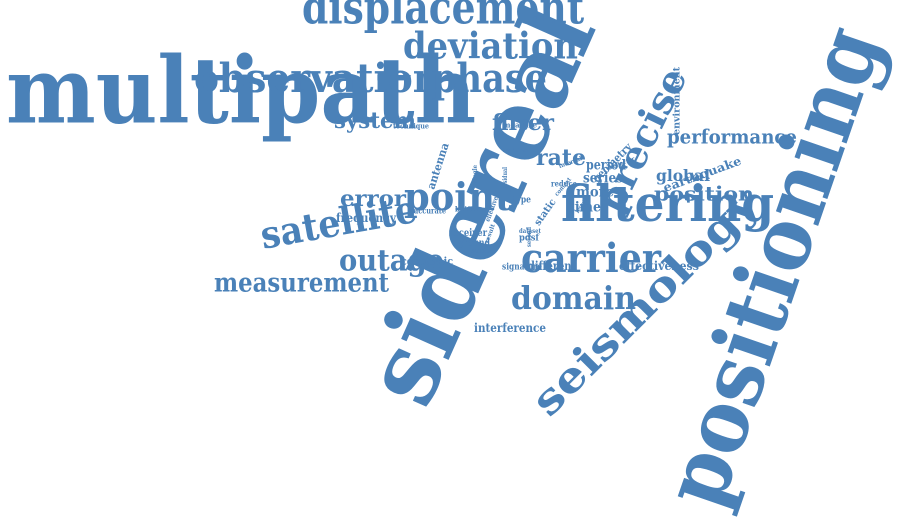  Describe the element at coordinates (467, 209) in the screenshot. I see `word-better: better` at that location.